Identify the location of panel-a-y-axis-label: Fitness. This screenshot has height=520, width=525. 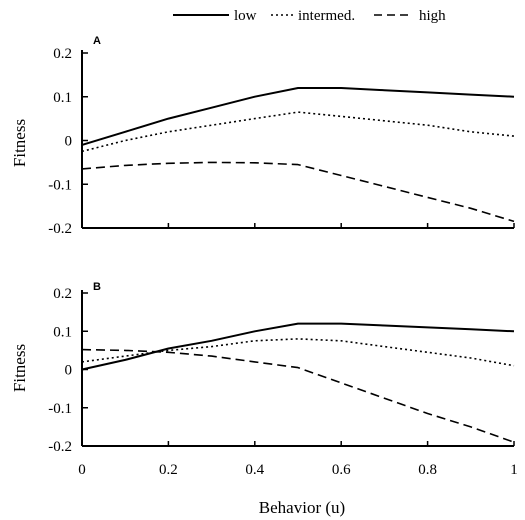
(19, 143).